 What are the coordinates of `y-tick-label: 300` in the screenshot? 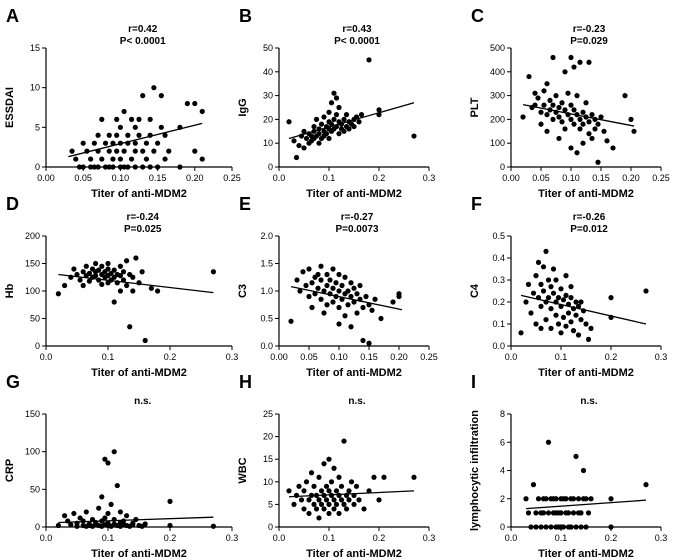 It's located at (497, 96).